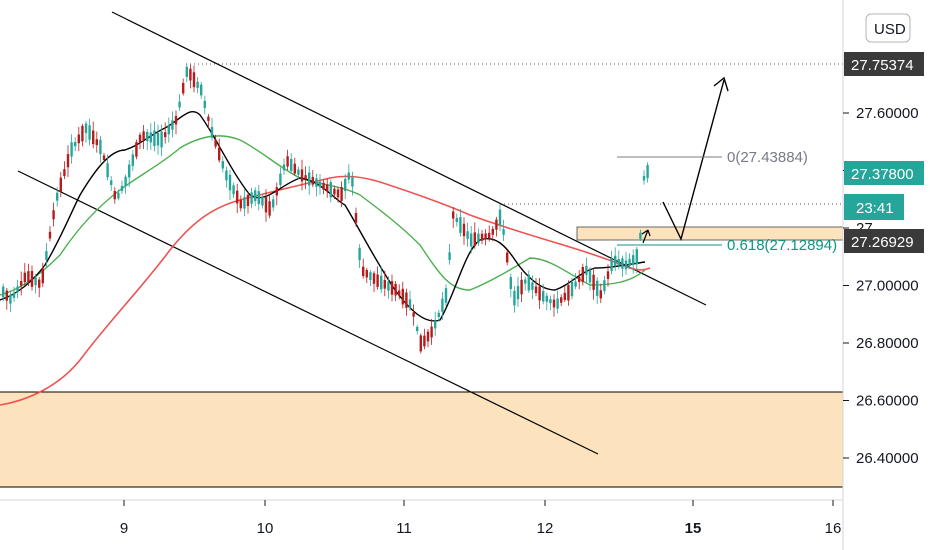  Describe the element at coordinates (882, 174) in the screenshot. I see `price-label-last-text: 27.37800` at that location.